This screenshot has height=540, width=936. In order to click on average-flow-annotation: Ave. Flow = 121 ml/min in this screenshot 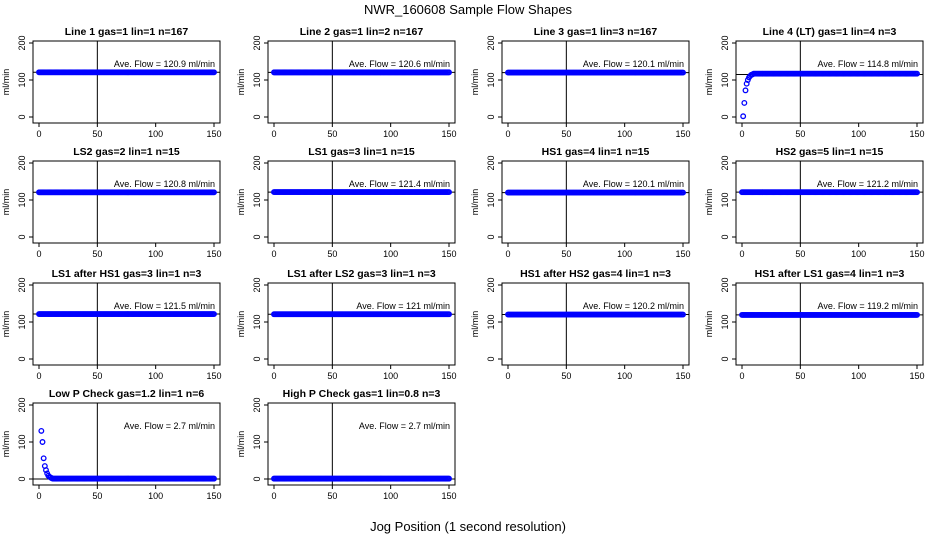, I will do `click(403, 306)`.